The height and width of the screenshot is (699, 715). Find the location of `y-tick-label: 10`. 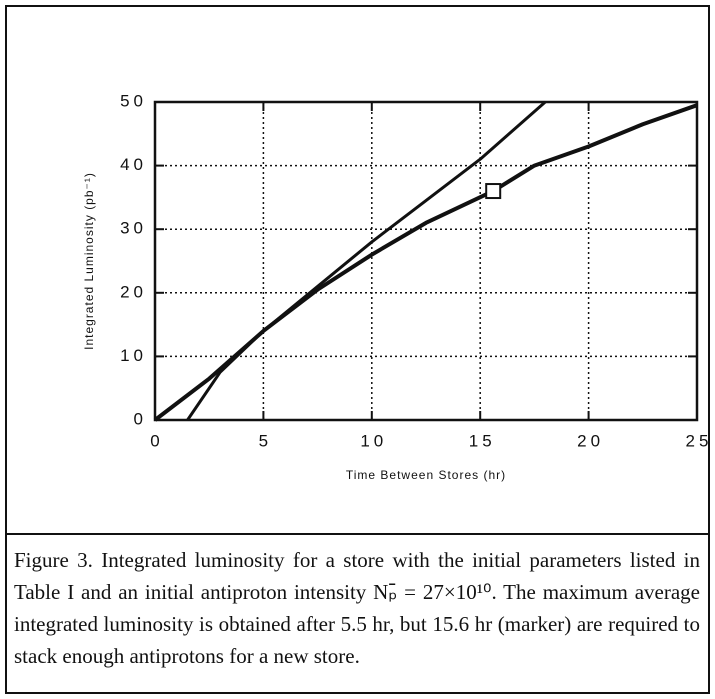

y-tick-label: 10 is located at coordinates (133, 355).